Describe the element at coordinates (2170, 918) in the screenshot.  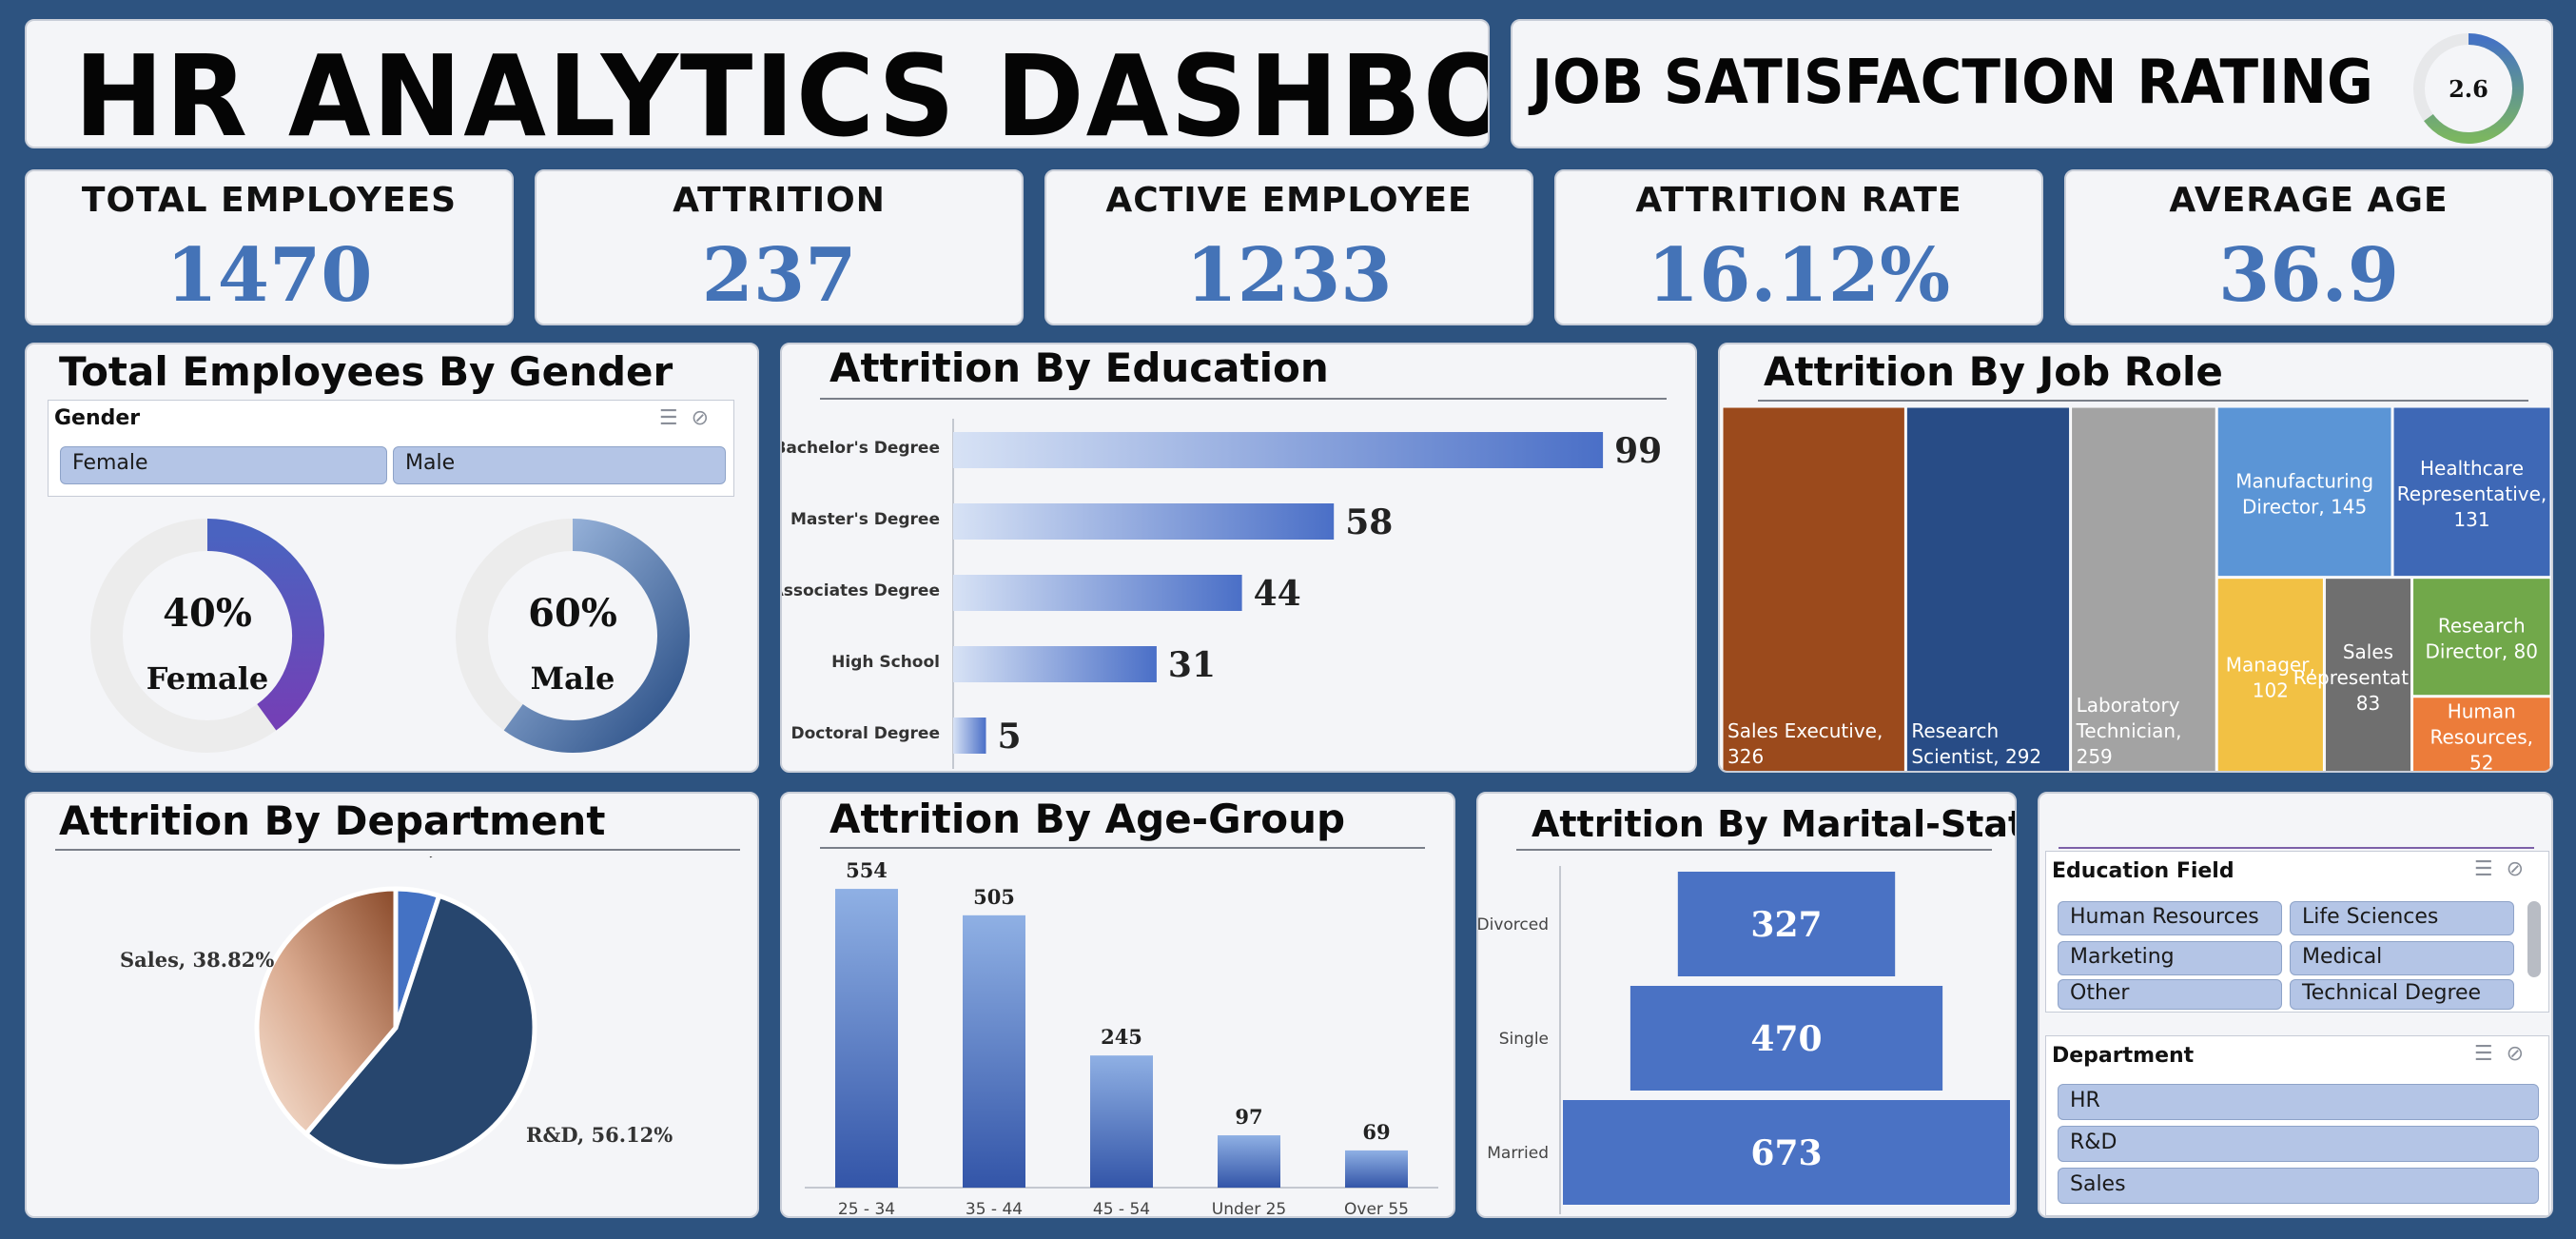
I see `edu-field-option: Human Resources` at that location.